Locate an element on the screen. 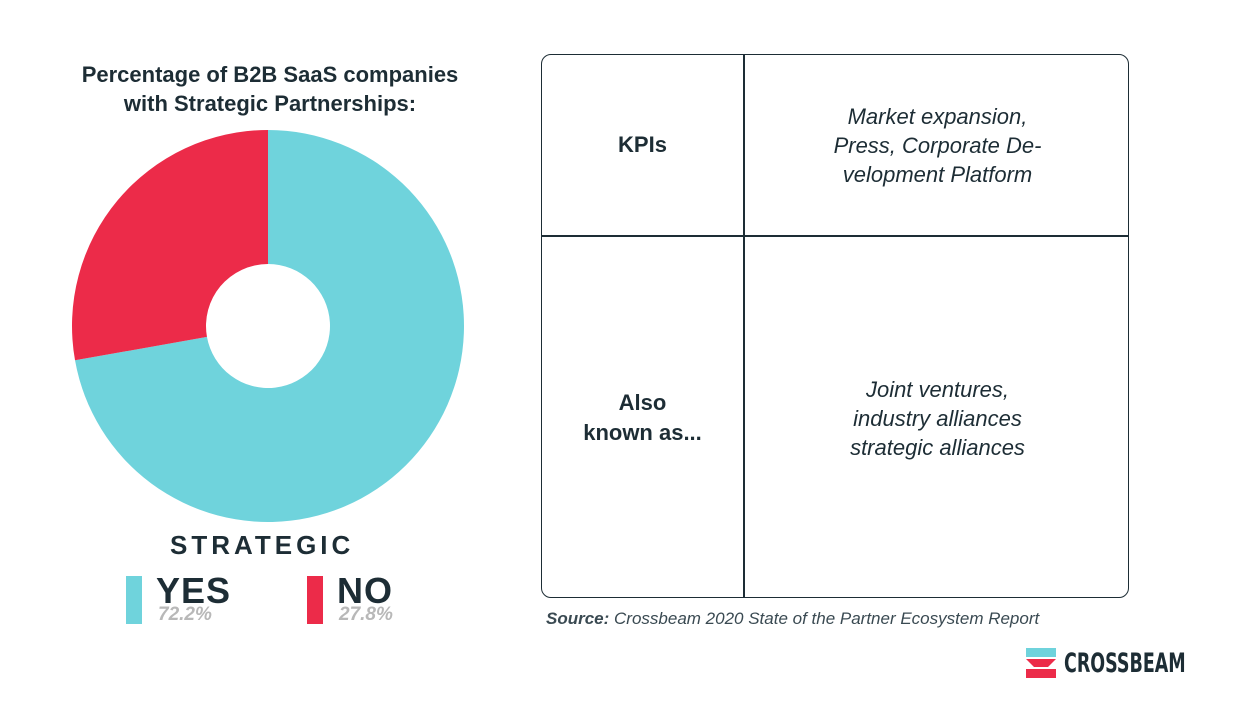 Image resolution: width=1236 pixels, height=718 pixels. table-divider-vertical is located at coordinates (744, 326).